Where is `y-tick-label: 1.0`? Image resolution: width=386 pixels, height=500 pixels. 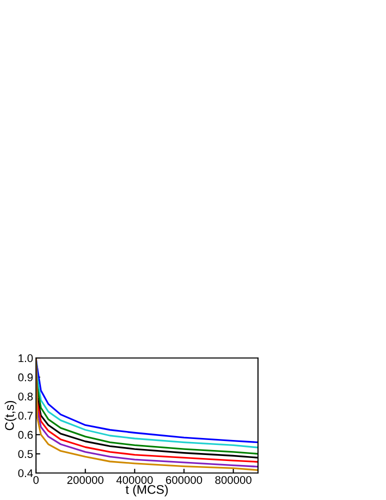
y-tick-label: 1.0 is located at coordinates (25, 358).